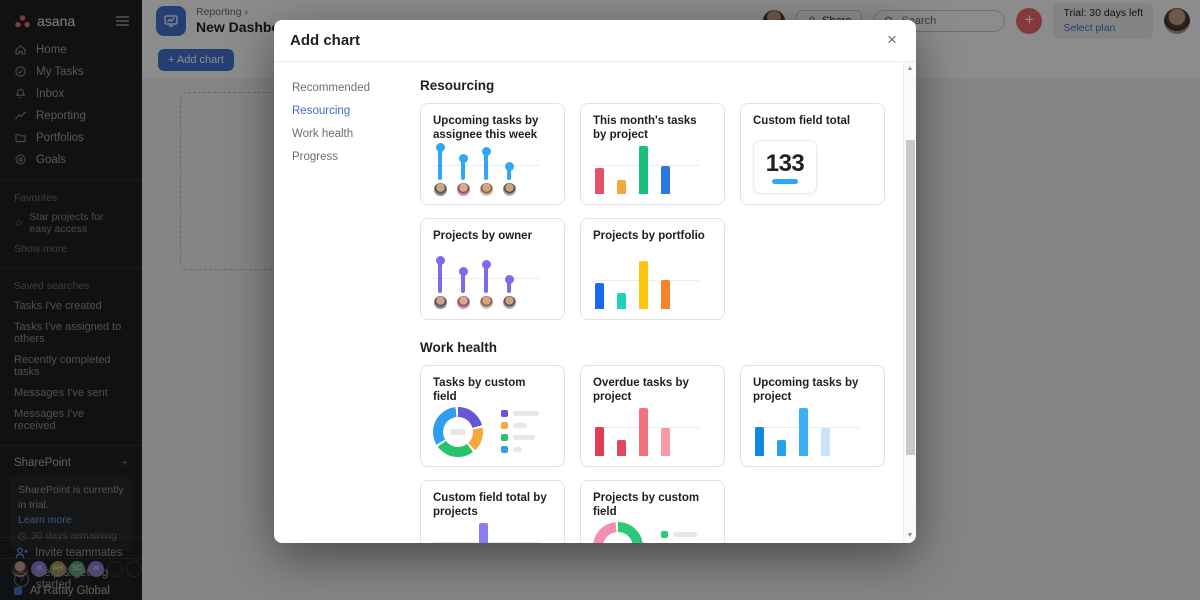  What do you see at coordinates (504, 450) in the screenshot?
I see `legend-swatch` at bounding box center [504, 450].